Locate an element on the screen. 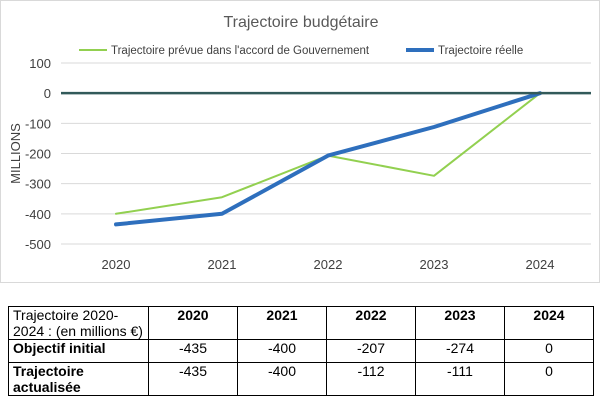  table-row: Objectif initial -435 -400 -207 -274 0 is located at coordinates (301, 351).